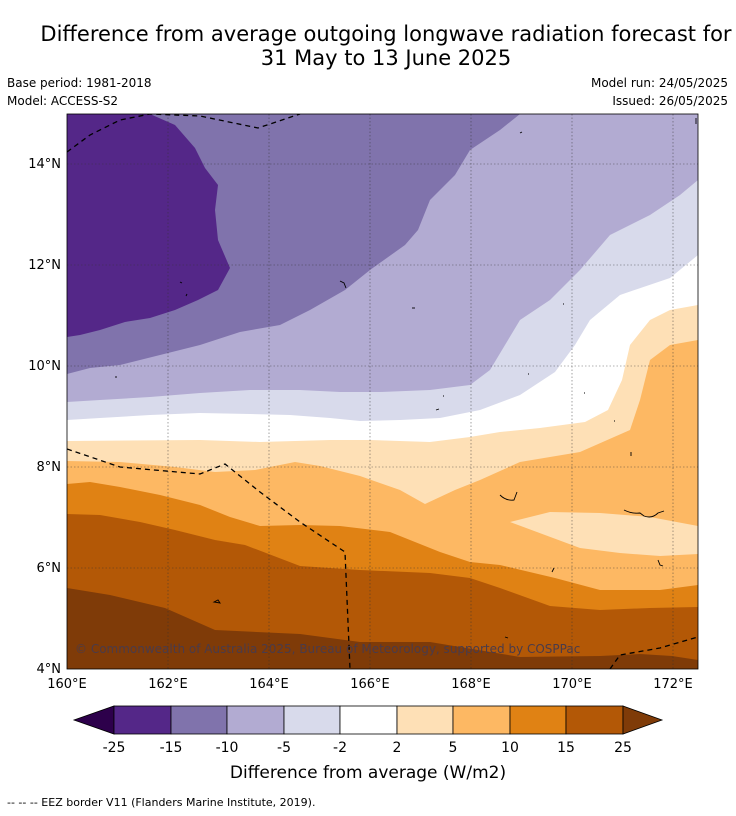 The height and width of the screenshot is (816, 736). Describe the element at coordinates (44, 164) in the screenshot. I see `lat-label: 14°N` at that location.